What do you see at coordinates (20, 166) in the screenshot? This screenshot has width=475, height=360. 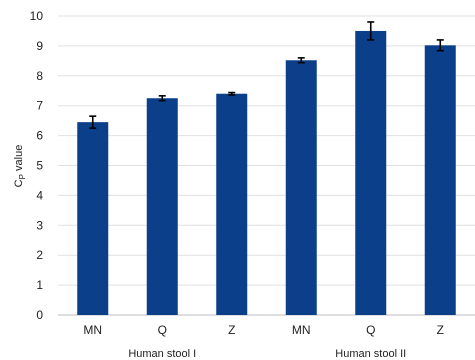 I see `y-axis-label: CP value` at bounding box center [20, 166].